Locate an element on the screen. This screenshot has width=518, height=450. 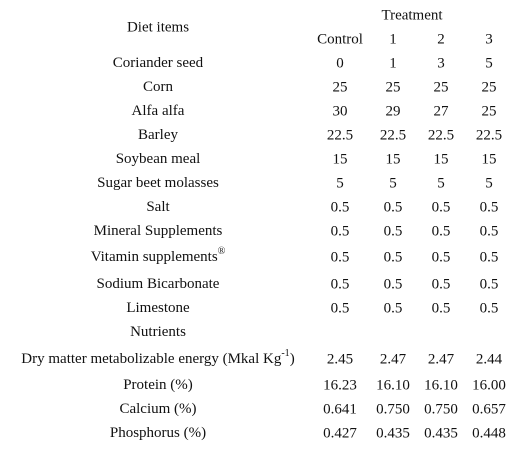
label-text: ) is located at coordinates (292, 359).